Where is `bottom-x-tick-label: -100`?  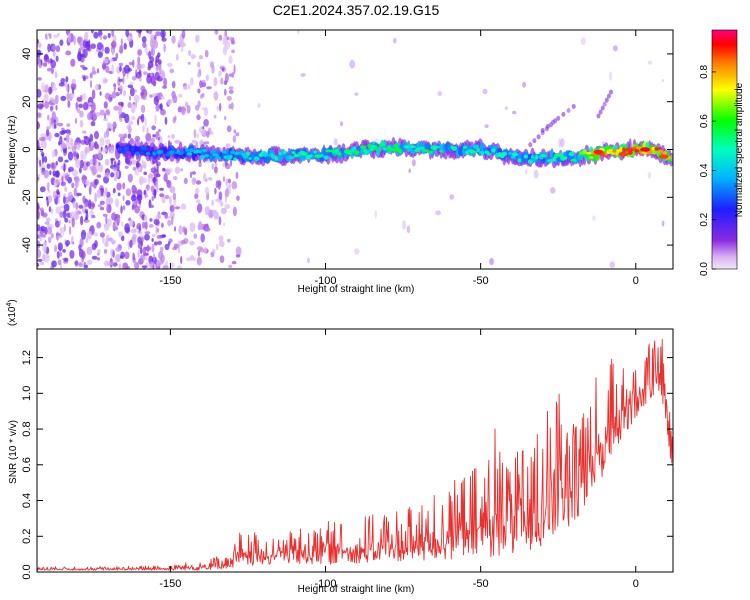
bottom-x-tick-label: -100 is located at coordinates (326, 584).